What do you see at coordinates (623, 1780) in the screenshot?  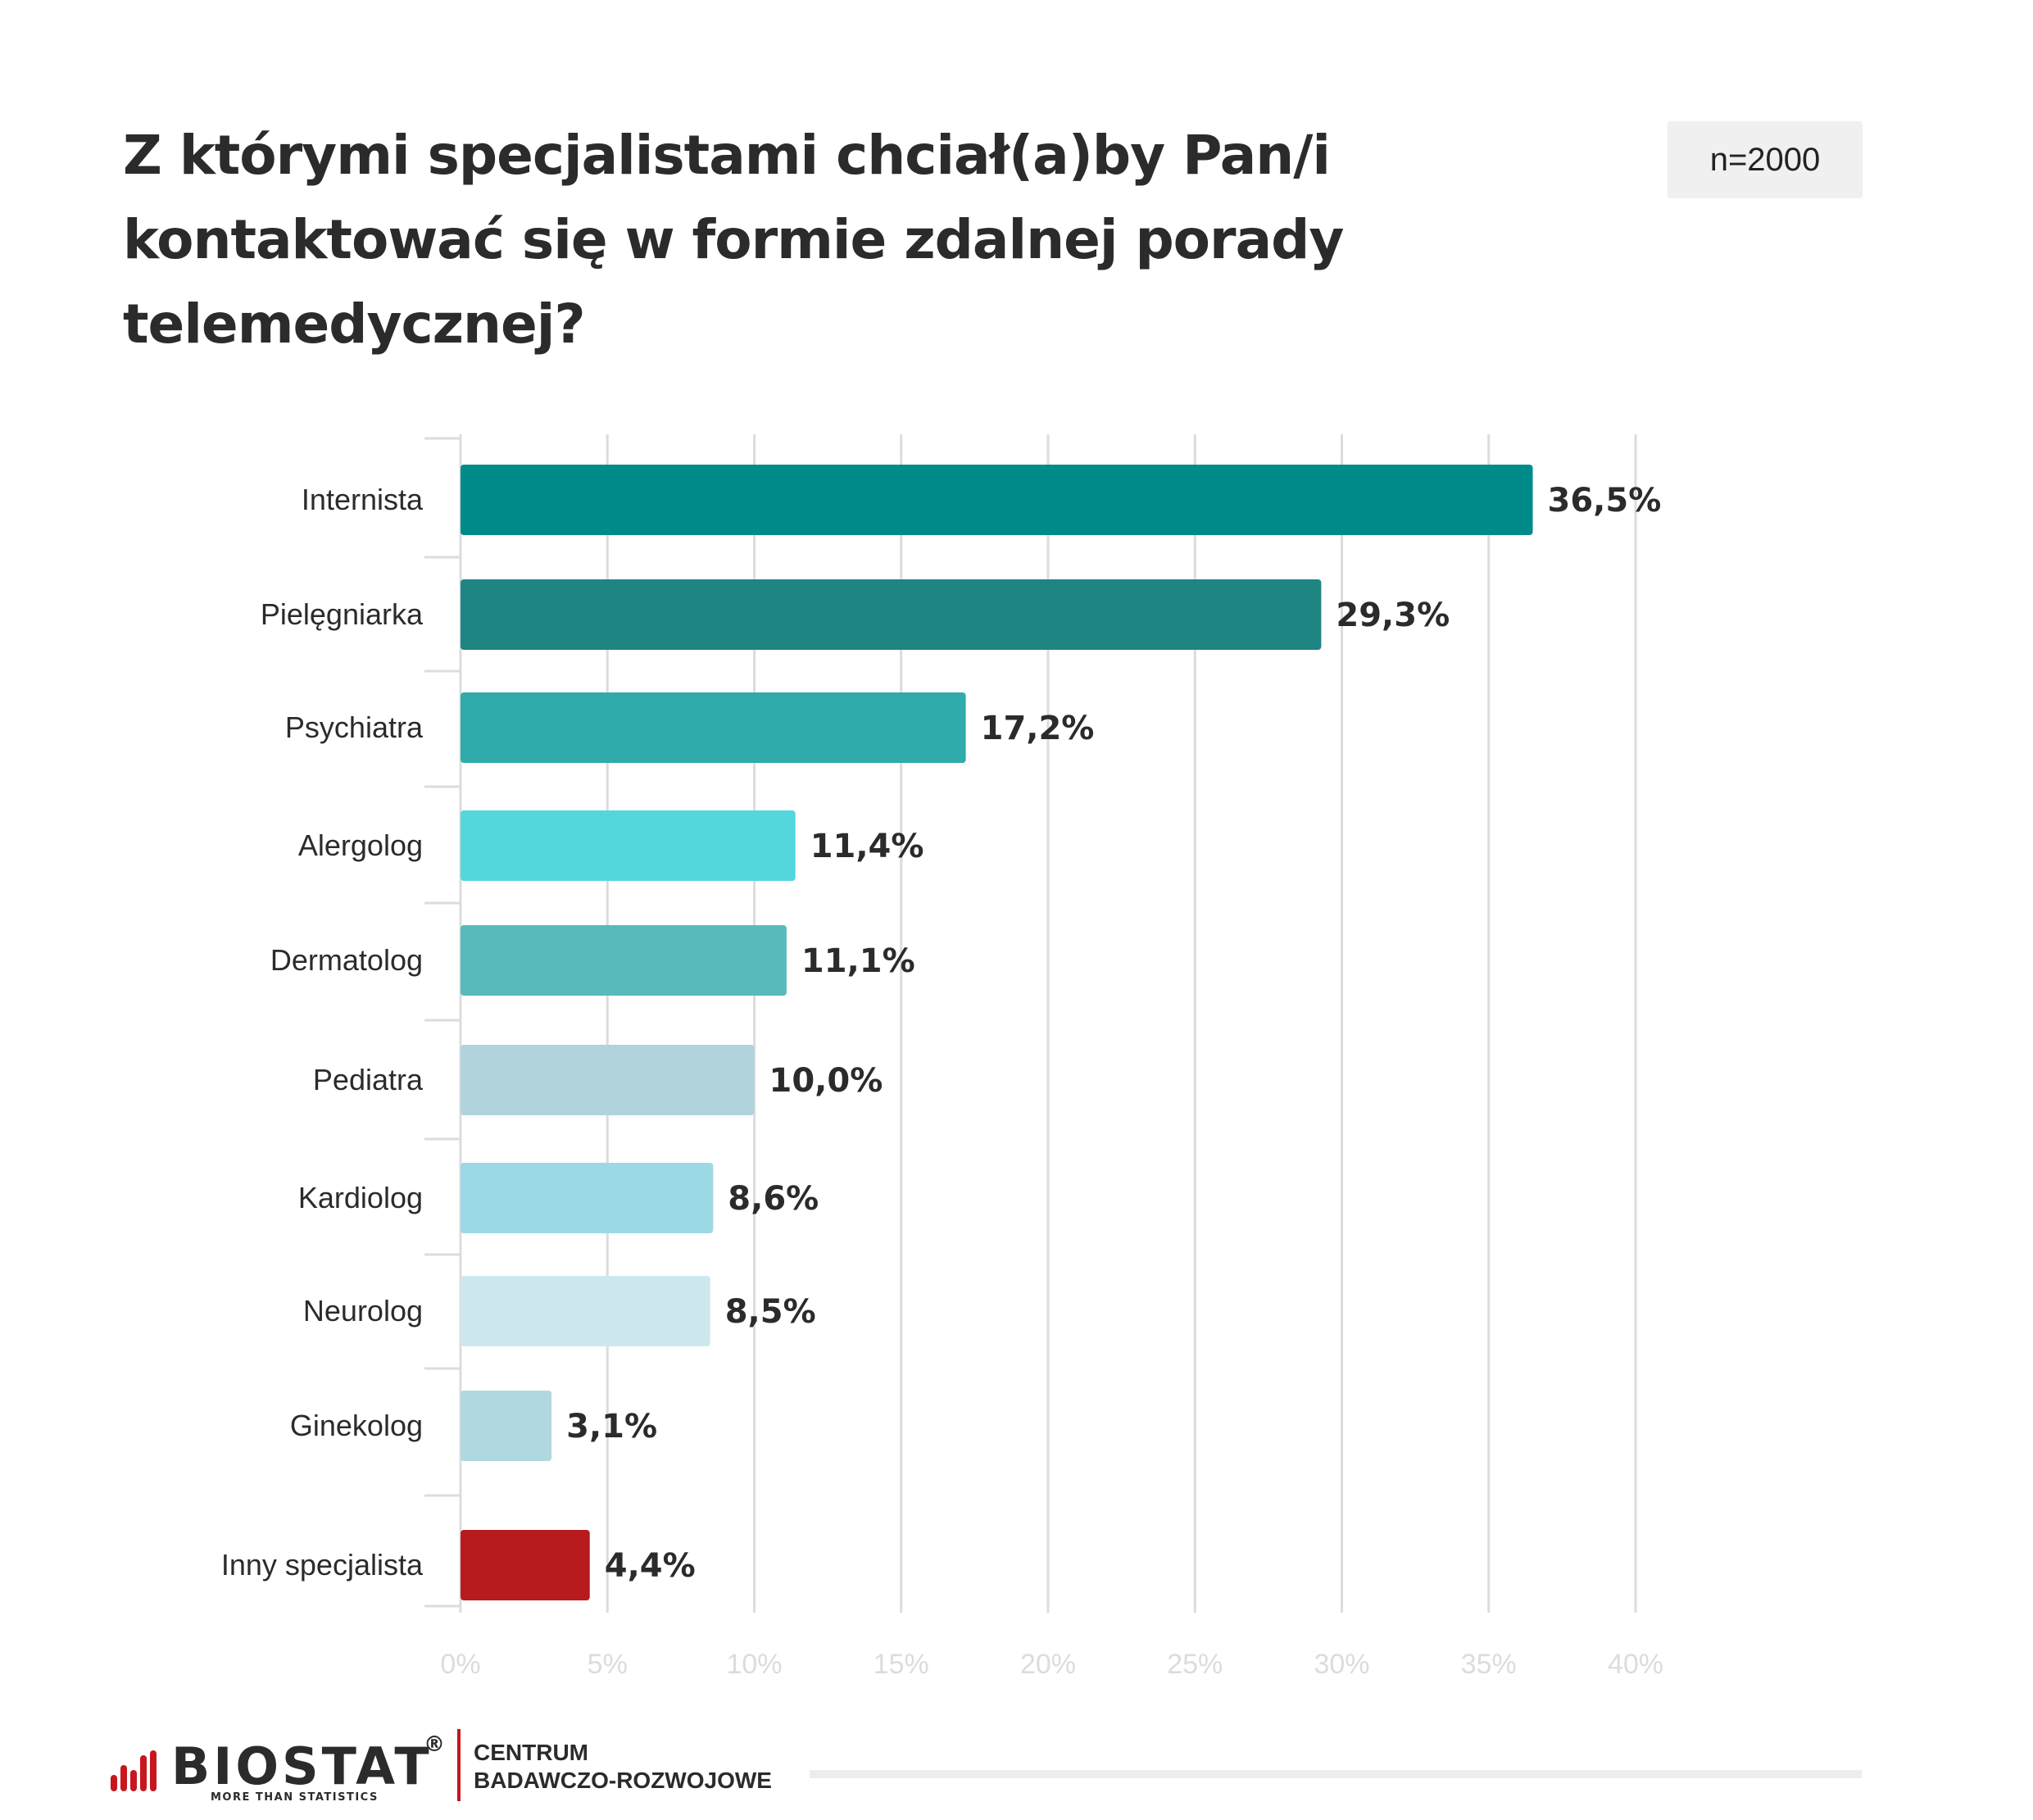 I see `center-name-line-2: BADAWCZO-ROZWOJOWE` at bounding box center [623, 1780].